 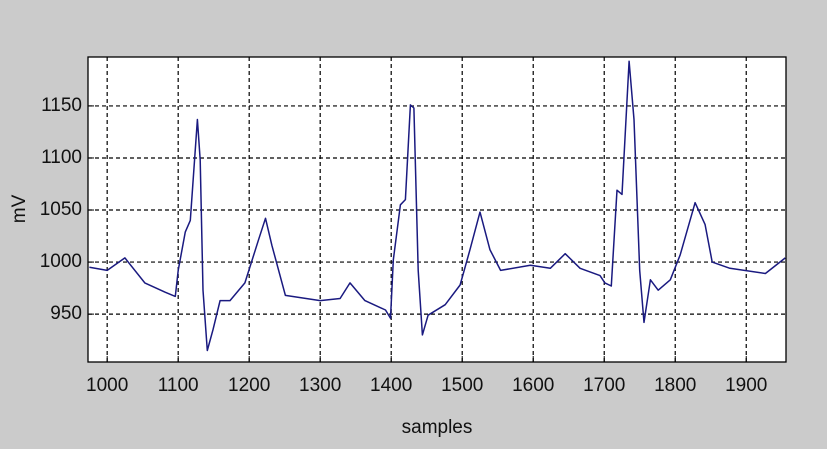 What do you see at coordinates (675, 385) in the screenshot?
I see `x-tick-label: 1800` at bounding box center [675, 385].